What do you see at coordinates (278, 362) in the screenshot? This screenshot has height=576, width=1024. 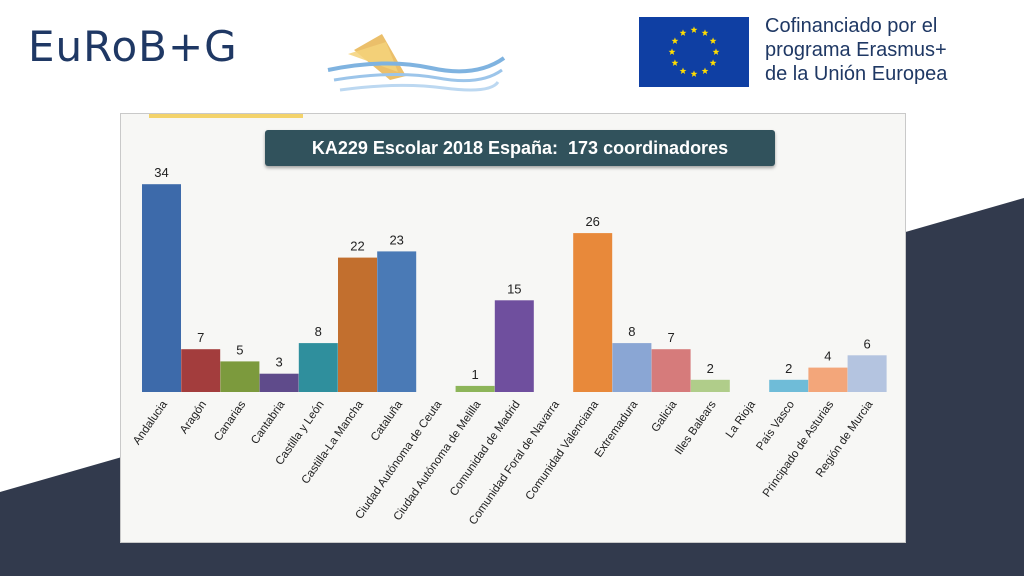 I see `bar-value-label: 3` at bounding box center [278, 362].